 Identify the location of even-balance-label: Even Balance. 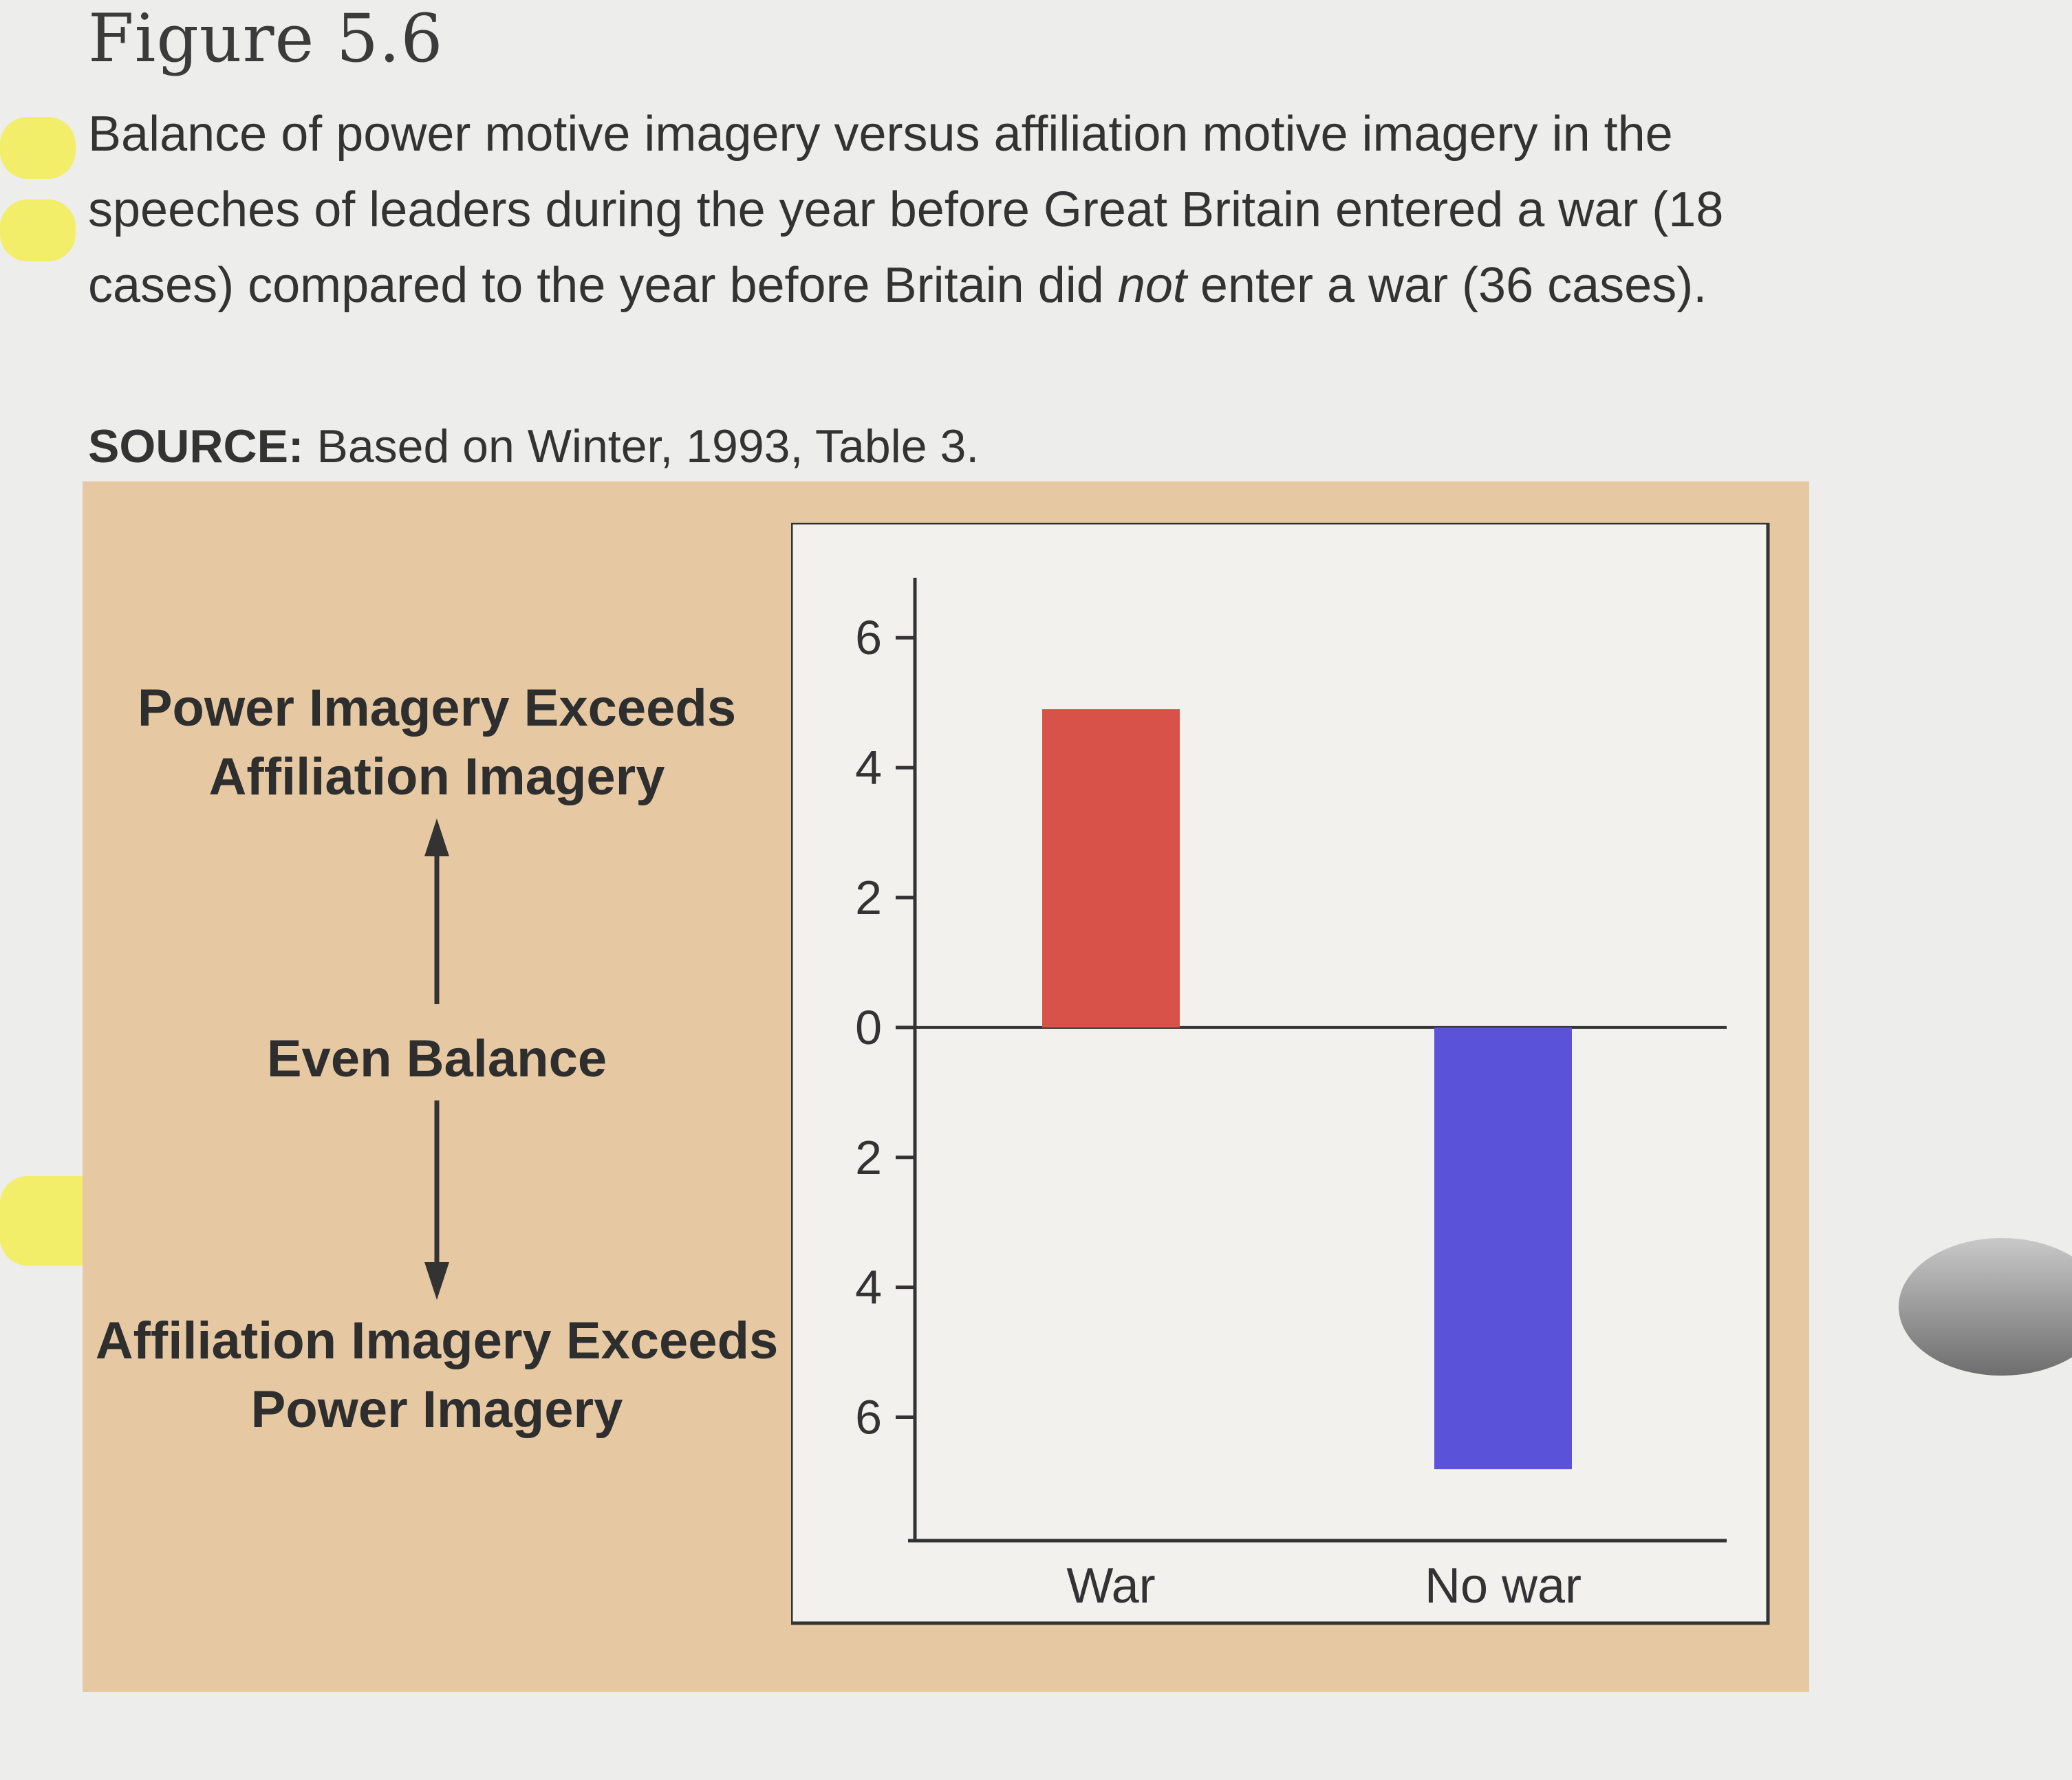
(437, 1059).